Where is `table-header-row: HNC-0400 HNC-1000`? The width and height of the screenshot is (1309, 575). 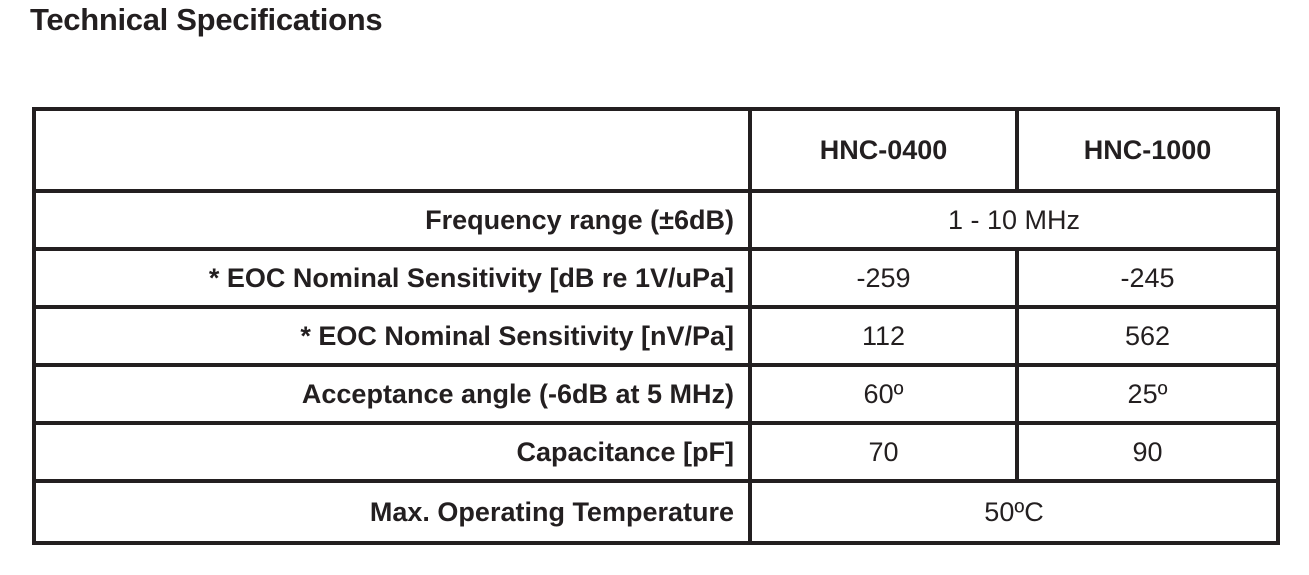 table-header-row: HNC-0400 HNC-1000 is located at coordinates (656, 150).